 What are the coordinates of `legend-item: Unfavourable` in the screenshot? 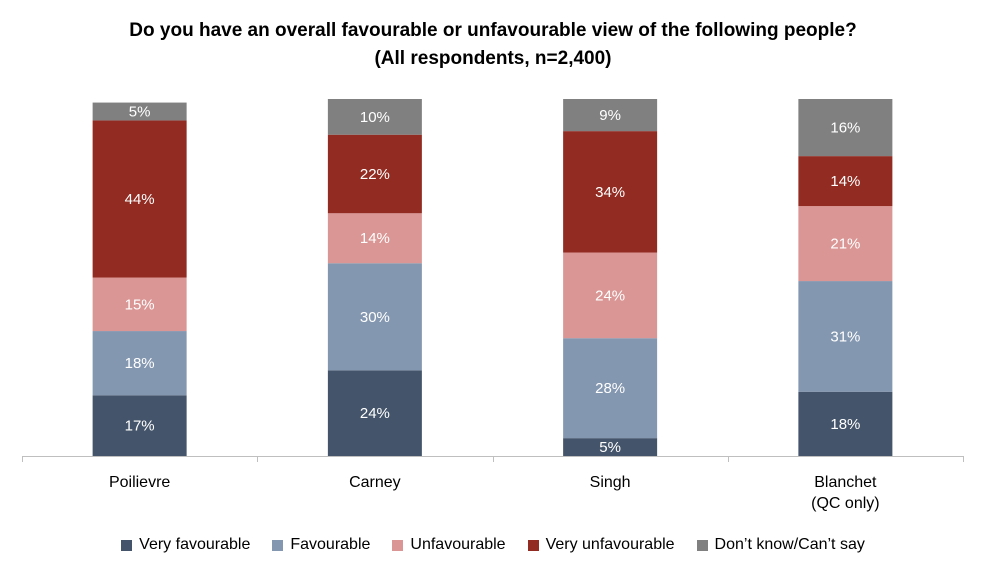 It's located at (449, 545).